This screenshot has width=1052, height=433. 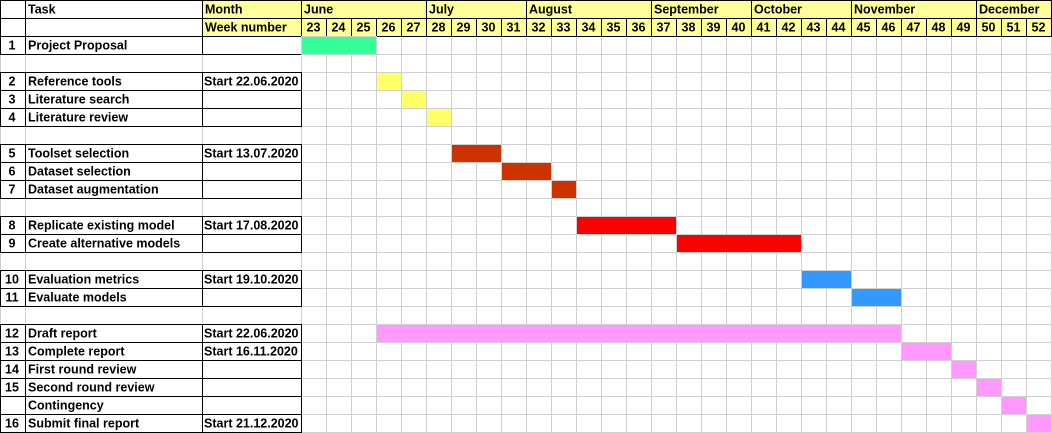 I want to click on row-number: 9, so click(x=12, y=243).